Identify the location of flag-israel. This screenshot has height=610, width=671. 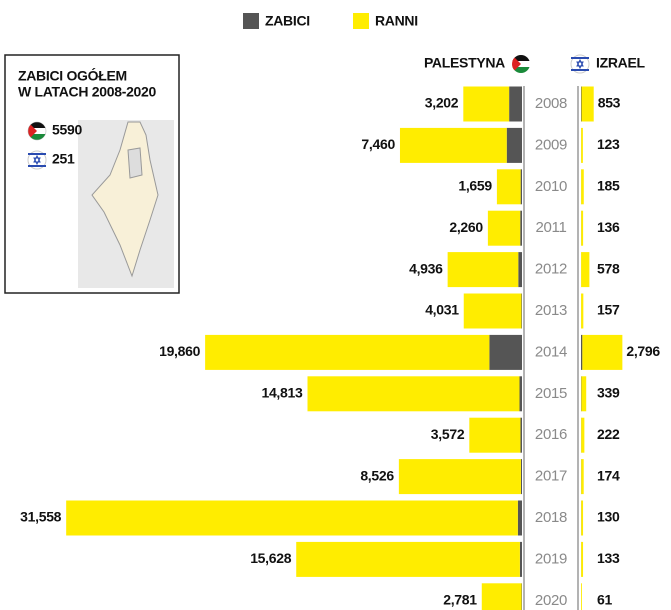
(37, 160).